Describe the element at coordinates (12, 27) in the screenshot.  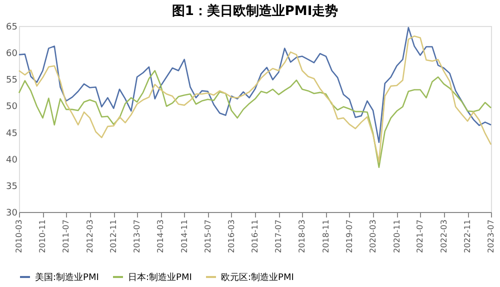
I see `y-tick-label: 65` at that location.